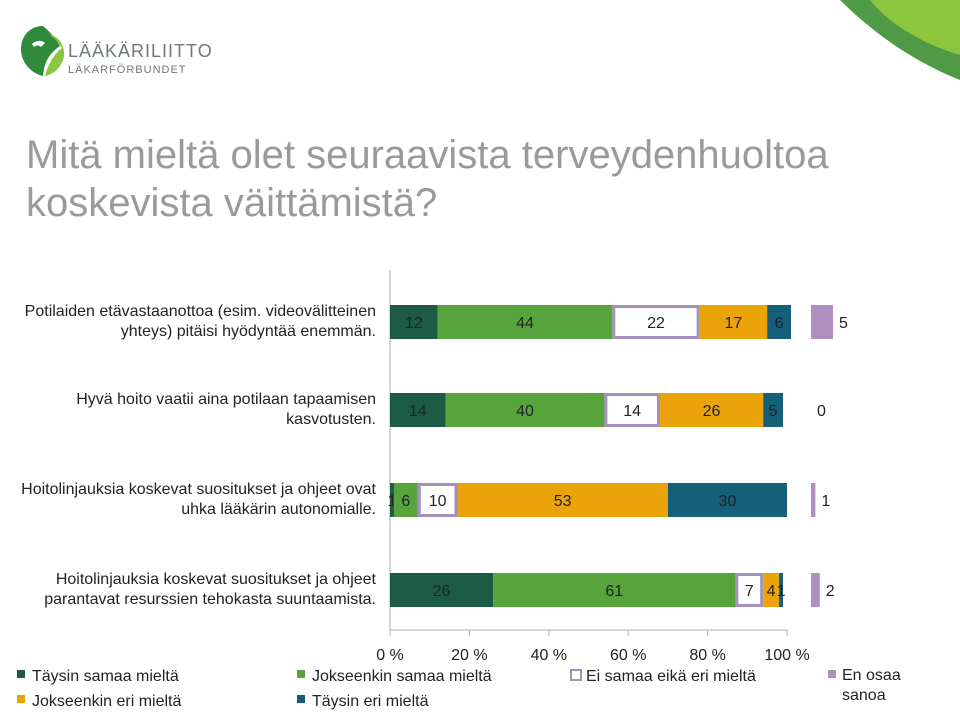 This screenshot has height=713, width=960. I want to click on x-tick-label: 100 %, so click(786, 655).